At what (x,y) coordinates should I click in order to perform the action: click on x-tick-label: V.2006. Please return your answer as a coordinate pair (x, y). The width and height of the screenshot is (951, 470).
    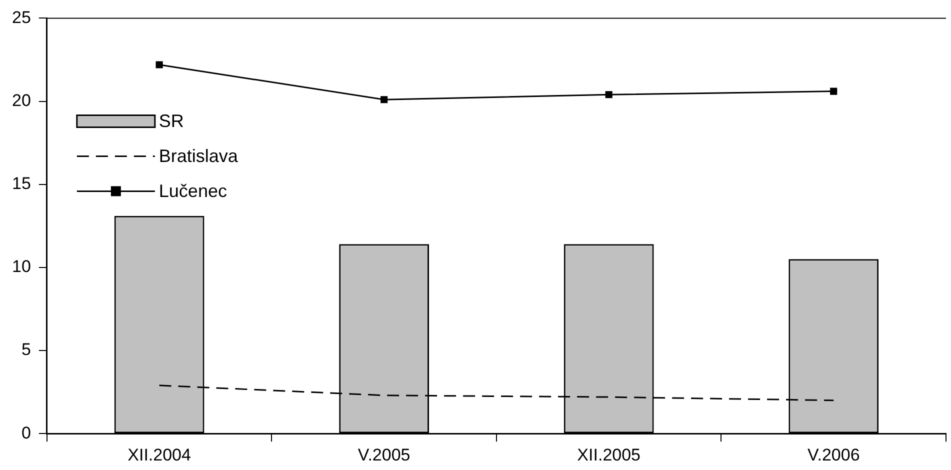
    Looking at the image, I should click on (833, 454).